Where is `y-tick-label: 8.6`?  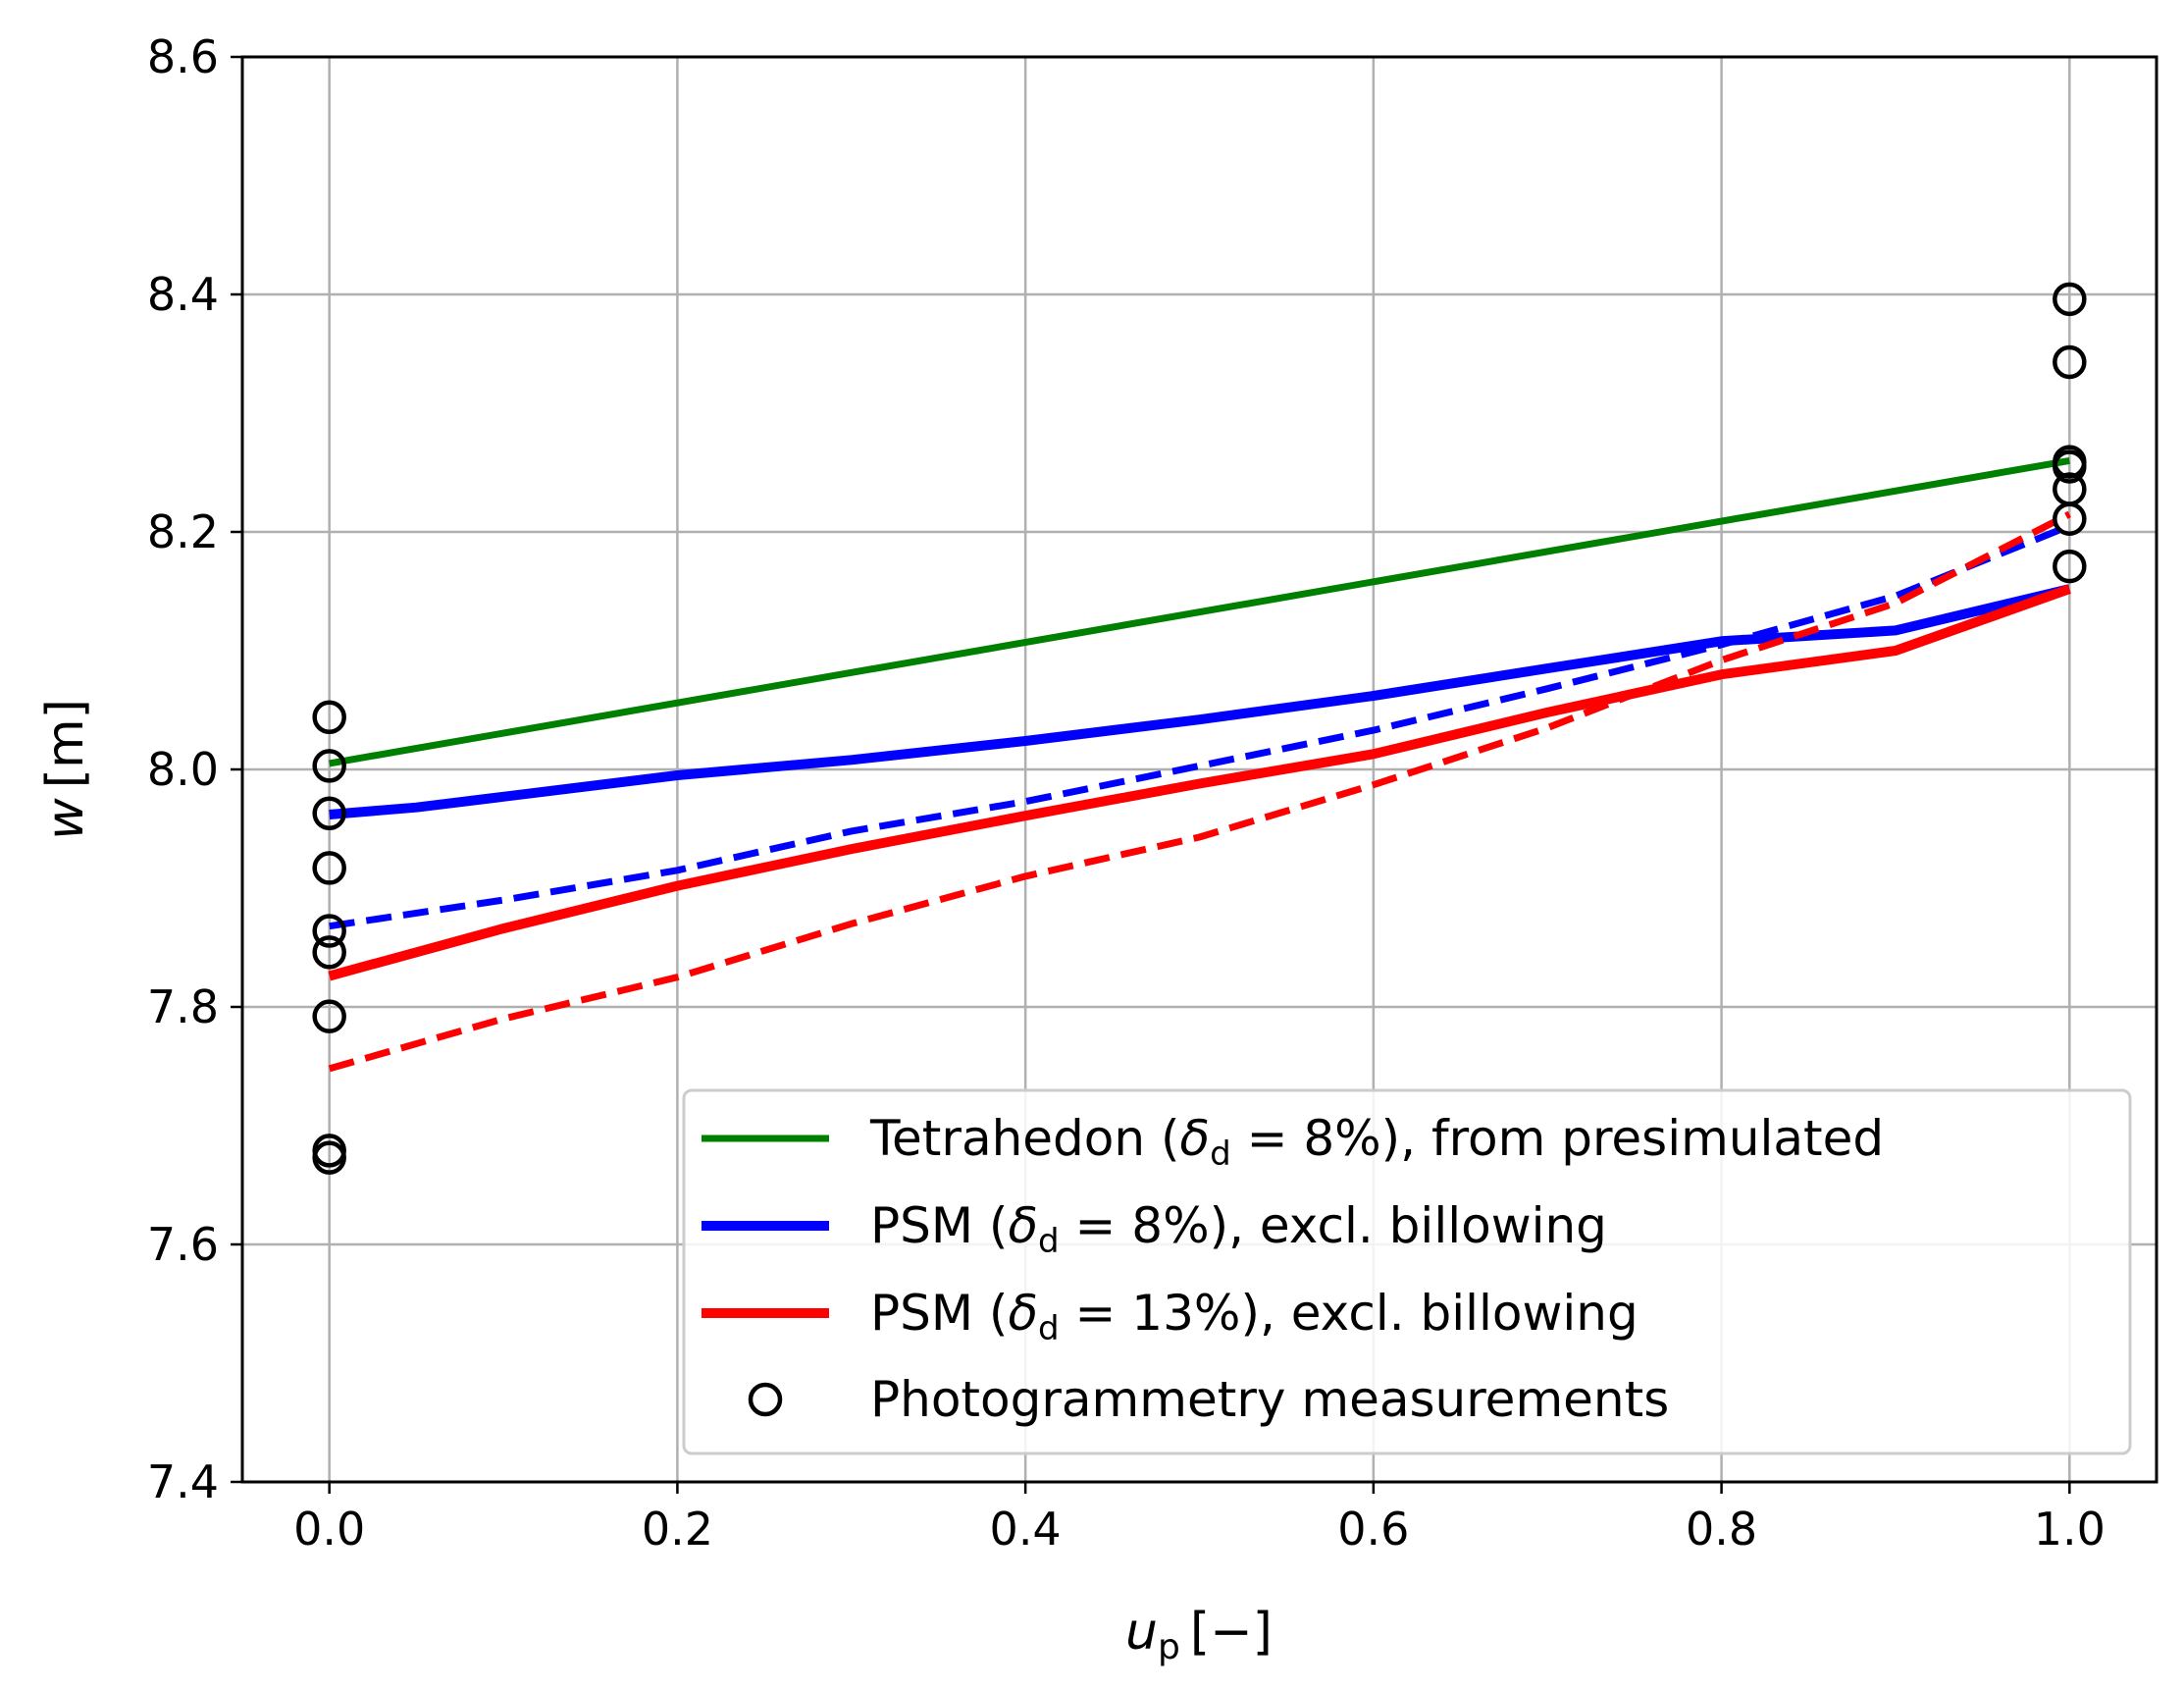
y-tick-label: 8.6 is located at coordinates (183, 57).